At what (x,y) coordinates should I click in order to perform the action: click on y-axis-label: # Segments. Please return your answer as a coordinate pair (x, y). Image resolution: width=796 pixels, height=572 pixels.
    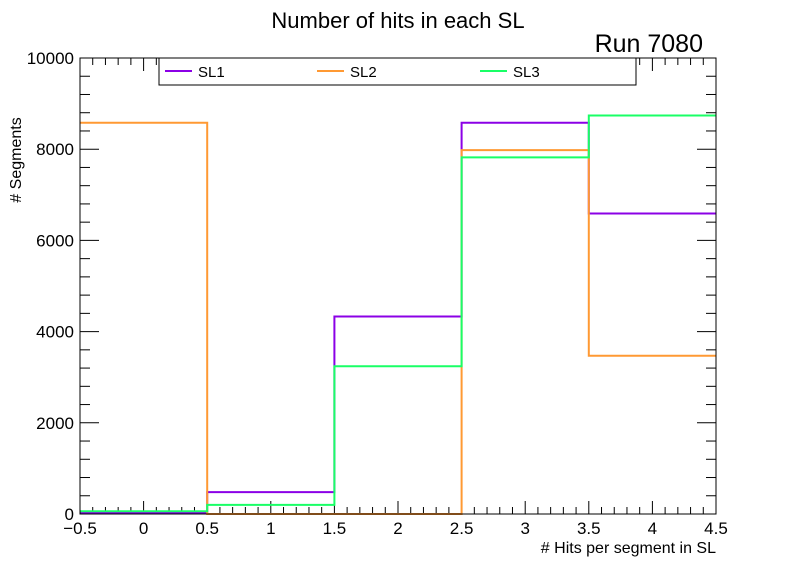
    Looking at the image, I should click on (16, 159).